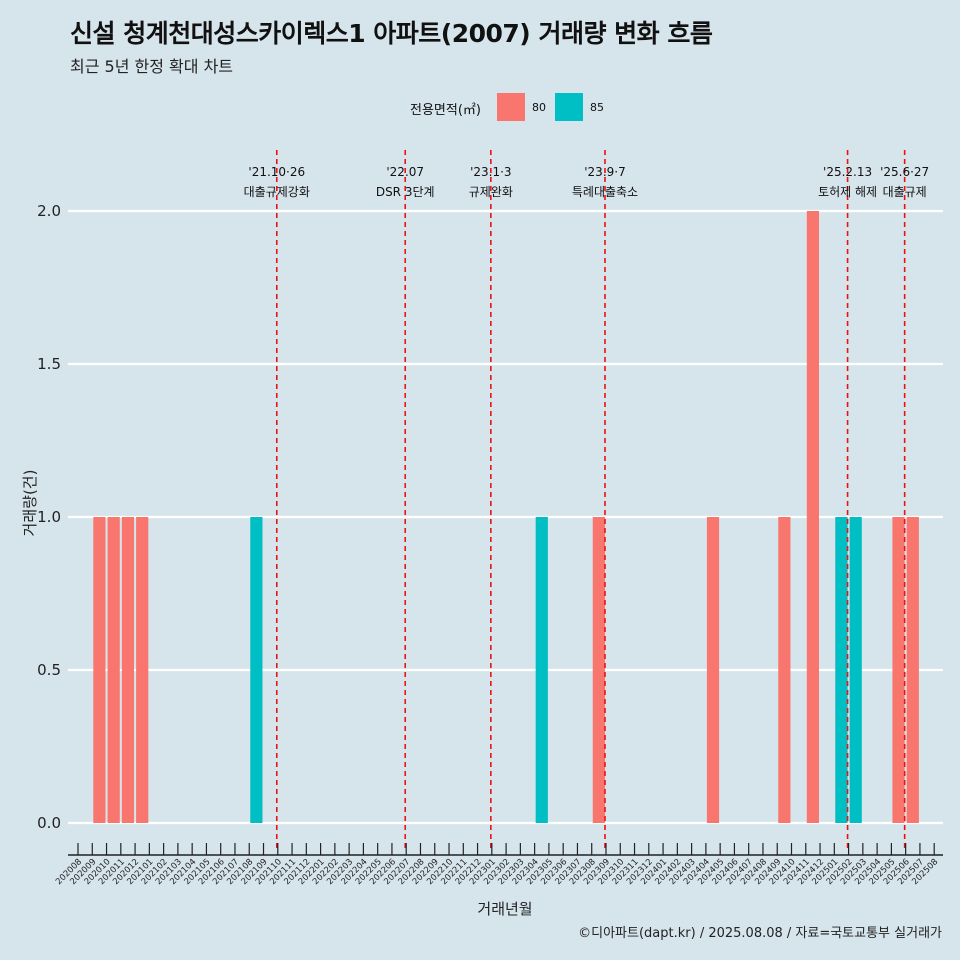  I want to click on y-tick-label: 1.5, so click(49, 364).